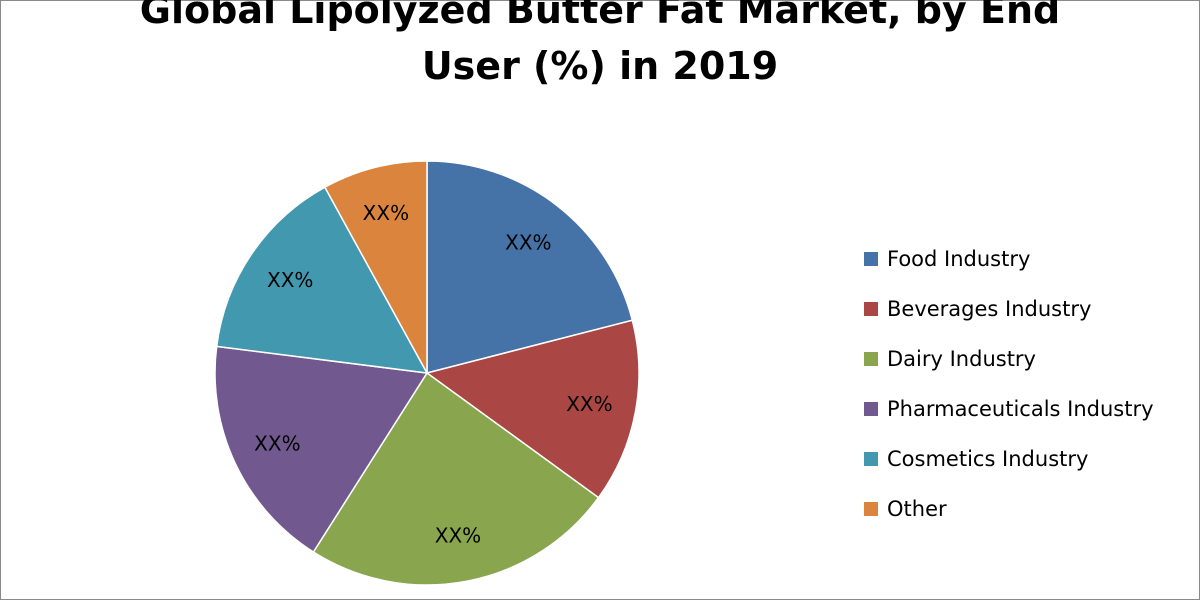 Image resolution: width=1200 pixels, height=600 pixels. I want to click on legend-label: Beverages Industry, so click(989, 309).